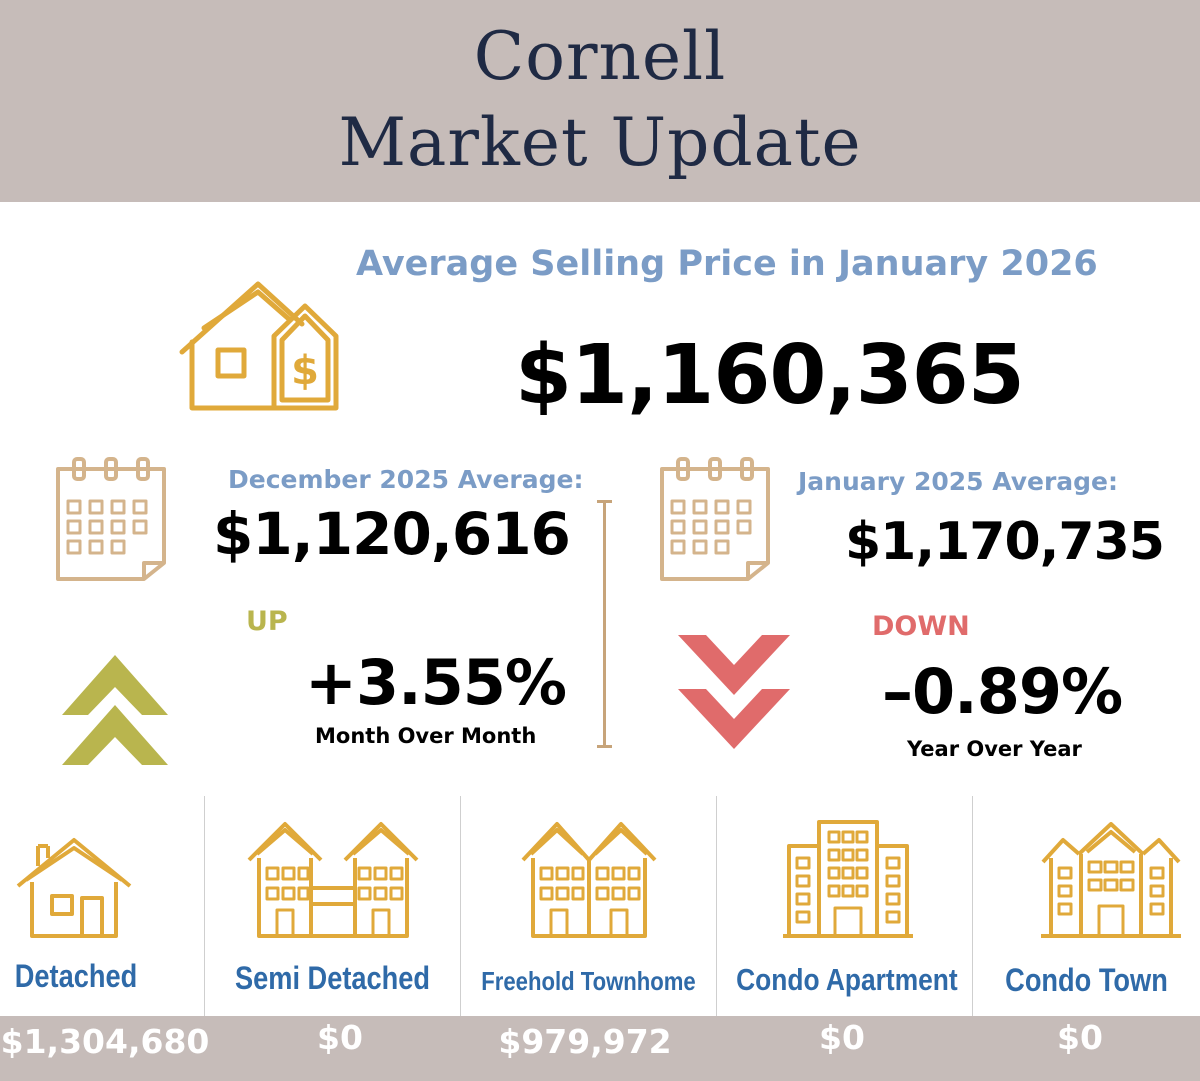 Image resolution: width=1200 pixels, height=1081 pixels. I want to click on townhome-icon, so click(589, 880).